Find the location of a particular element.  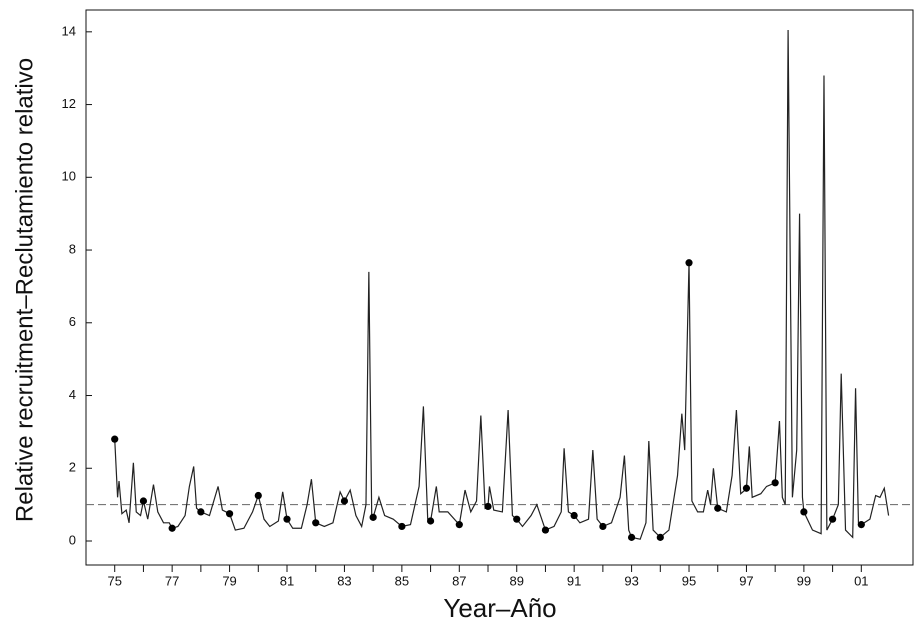

y-tick-label: 0 is located at coordinates (72, 539).